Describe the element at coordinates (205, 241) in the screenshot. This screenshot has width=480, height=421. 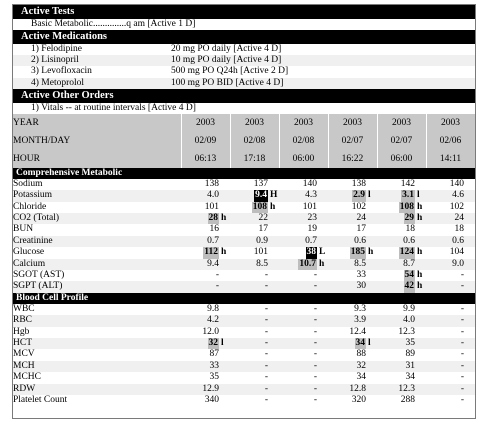
I see `result-cell: 0.7` at that location.